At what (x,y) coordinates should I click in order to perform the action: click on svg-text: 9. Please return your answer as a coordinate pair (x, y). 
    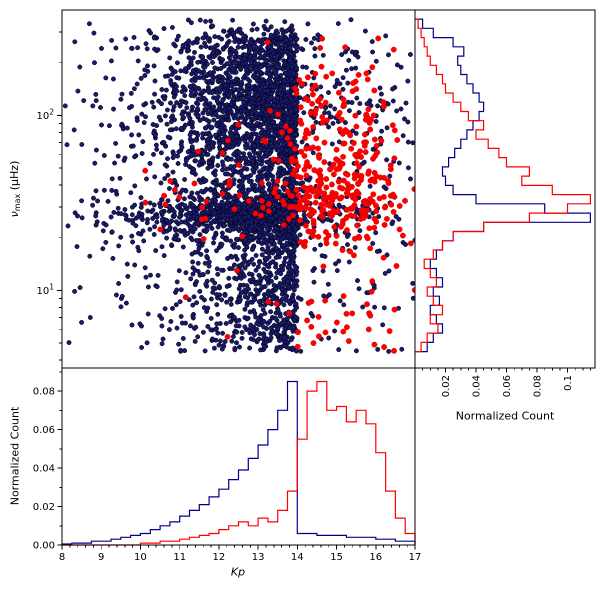
    Looking at the image, I should click on (101, 557).